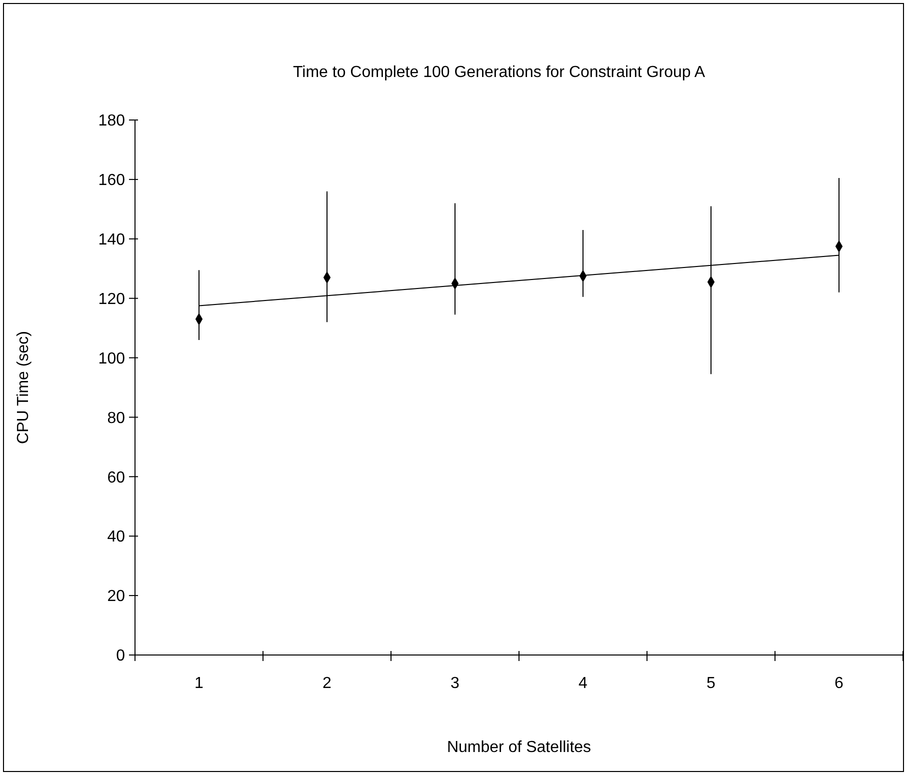  Describe the element at coordinates (499, 72) in the screenshot. I see `chart-title: Time to Complete 100 Generations for Constraint Group A` at that location.